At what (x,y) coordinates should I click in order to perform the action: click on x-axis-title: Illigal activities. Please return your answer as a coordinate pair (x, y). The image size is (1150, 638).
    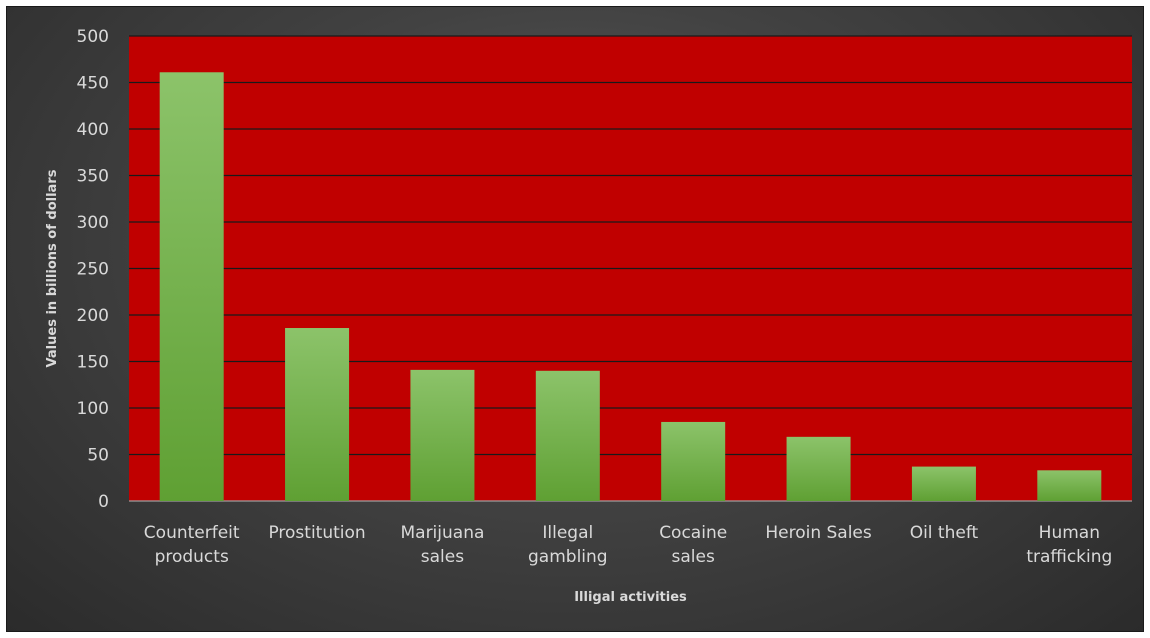
    Looking at the image, I should click on (630, 597).